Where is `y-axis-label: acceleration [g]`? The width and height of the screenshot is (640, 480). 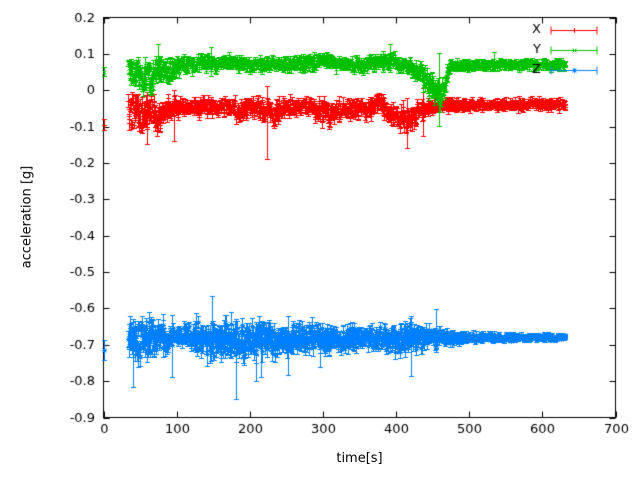 y-axis-label: acceleration [g] is located at coordinates (27, 217).